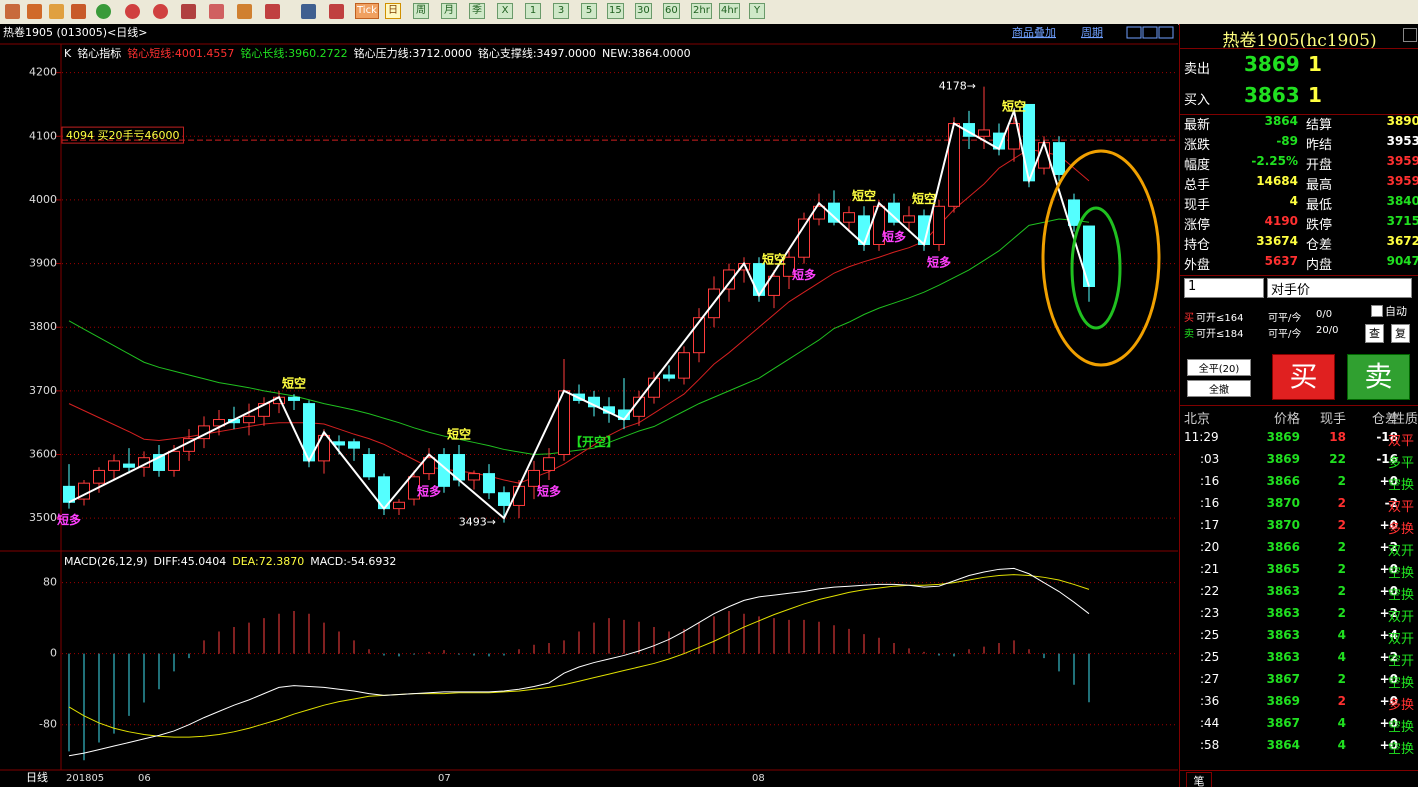  What do you see at coordinates (50, 582) in the screenshot?
I see `y-tick-label: 80` at bounding box center [50, 582].